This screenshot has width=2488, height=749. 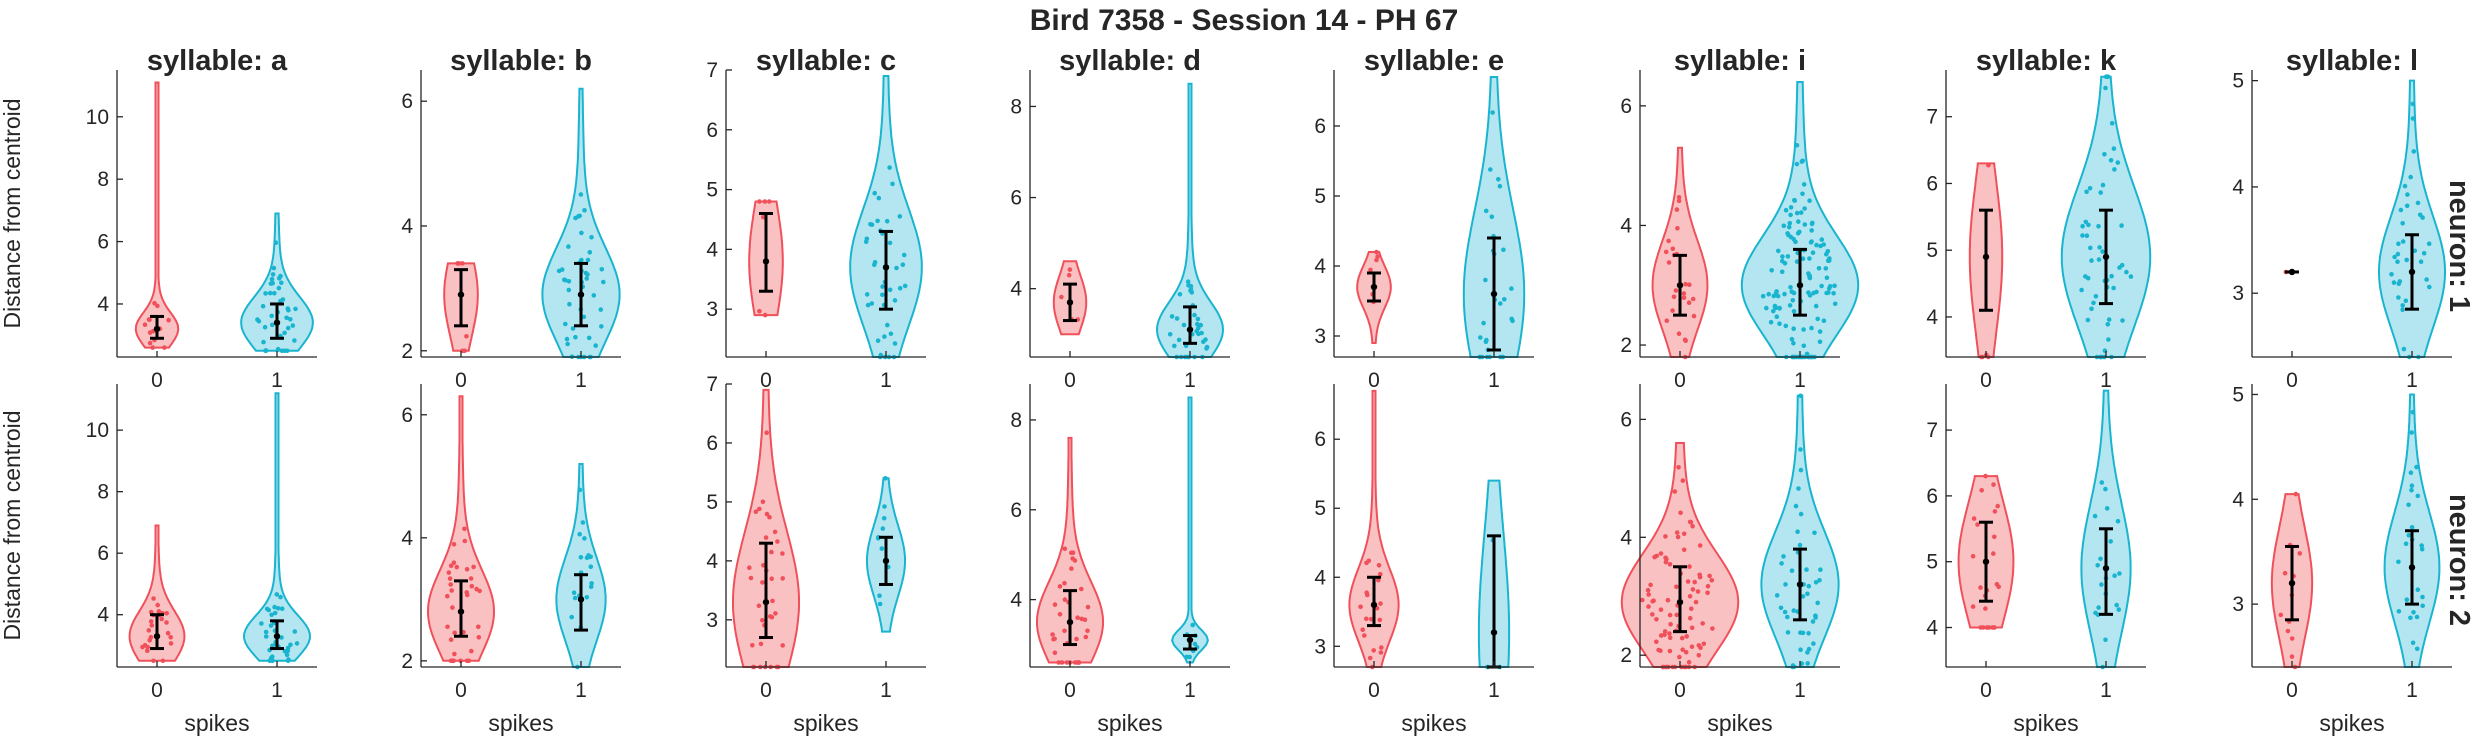 What do you see at coordinates (2039, 218) in the screenshot?
I see `panel-k-row-1: syllable: k 4 5 6 7 0 1` at bounding box center [2039, 218].